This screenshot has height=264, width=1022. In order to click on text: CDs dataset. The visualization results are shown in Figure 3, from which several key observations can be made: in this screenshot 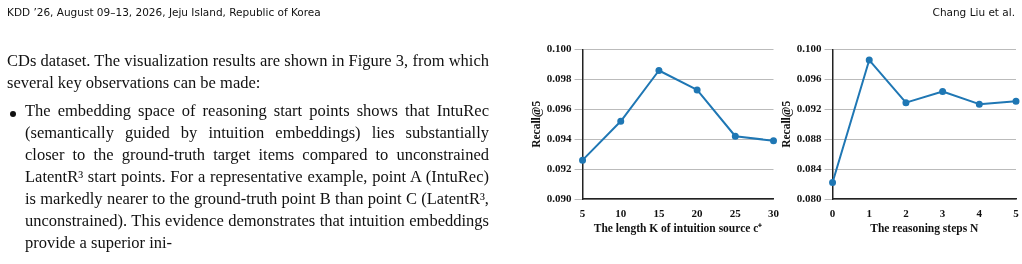, I will do `click(248, 72)`.